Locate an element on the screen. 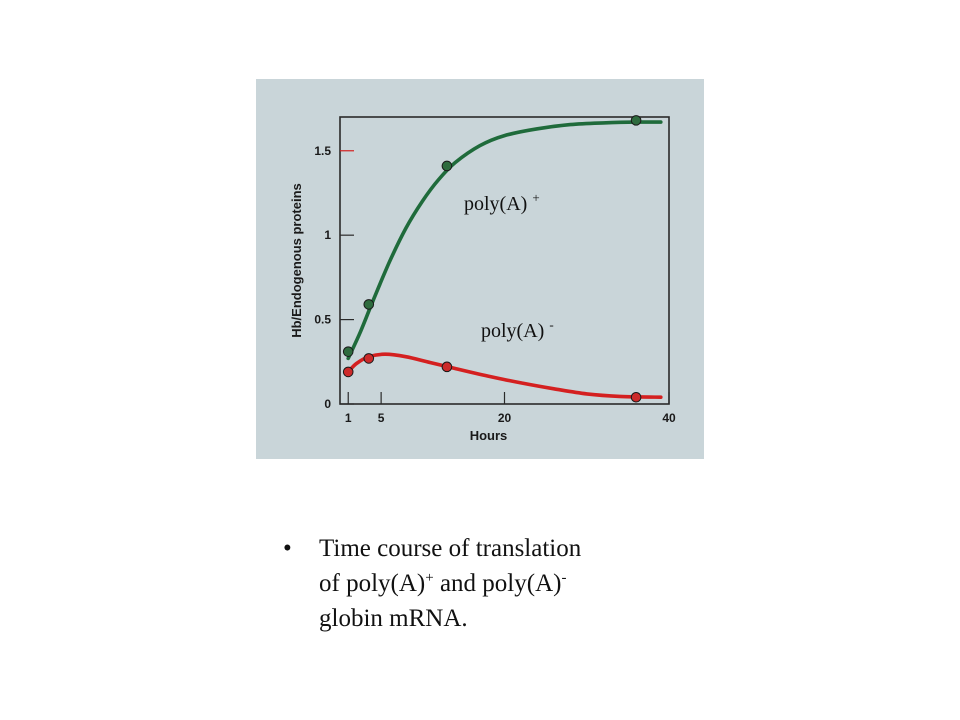 This screenshot has width=960, height=720. caption-line-2: of poly(A)+ and poly(A)- is located at coordinates (509, 583).